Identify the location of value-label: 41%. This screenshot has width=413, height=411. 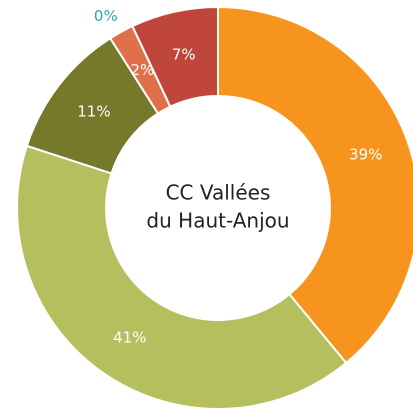
(129, 337).